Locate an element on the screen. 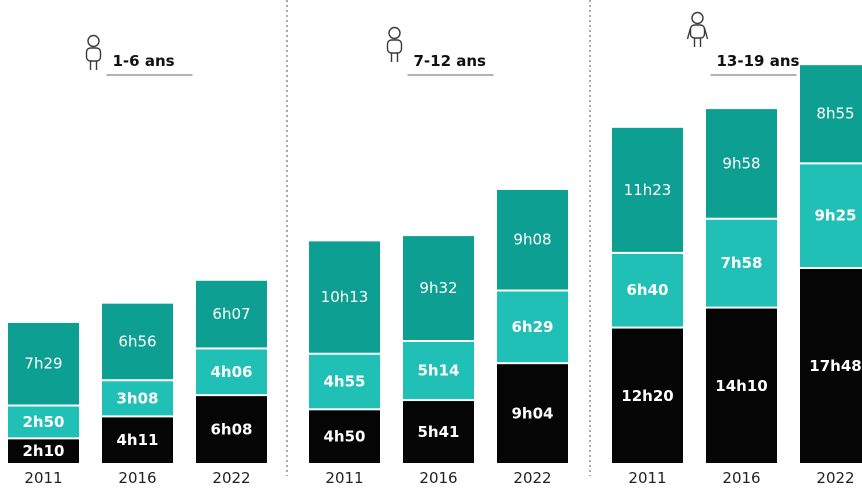  segment-label-1-3-1: 6h08 is located at coordinates (232, 430).